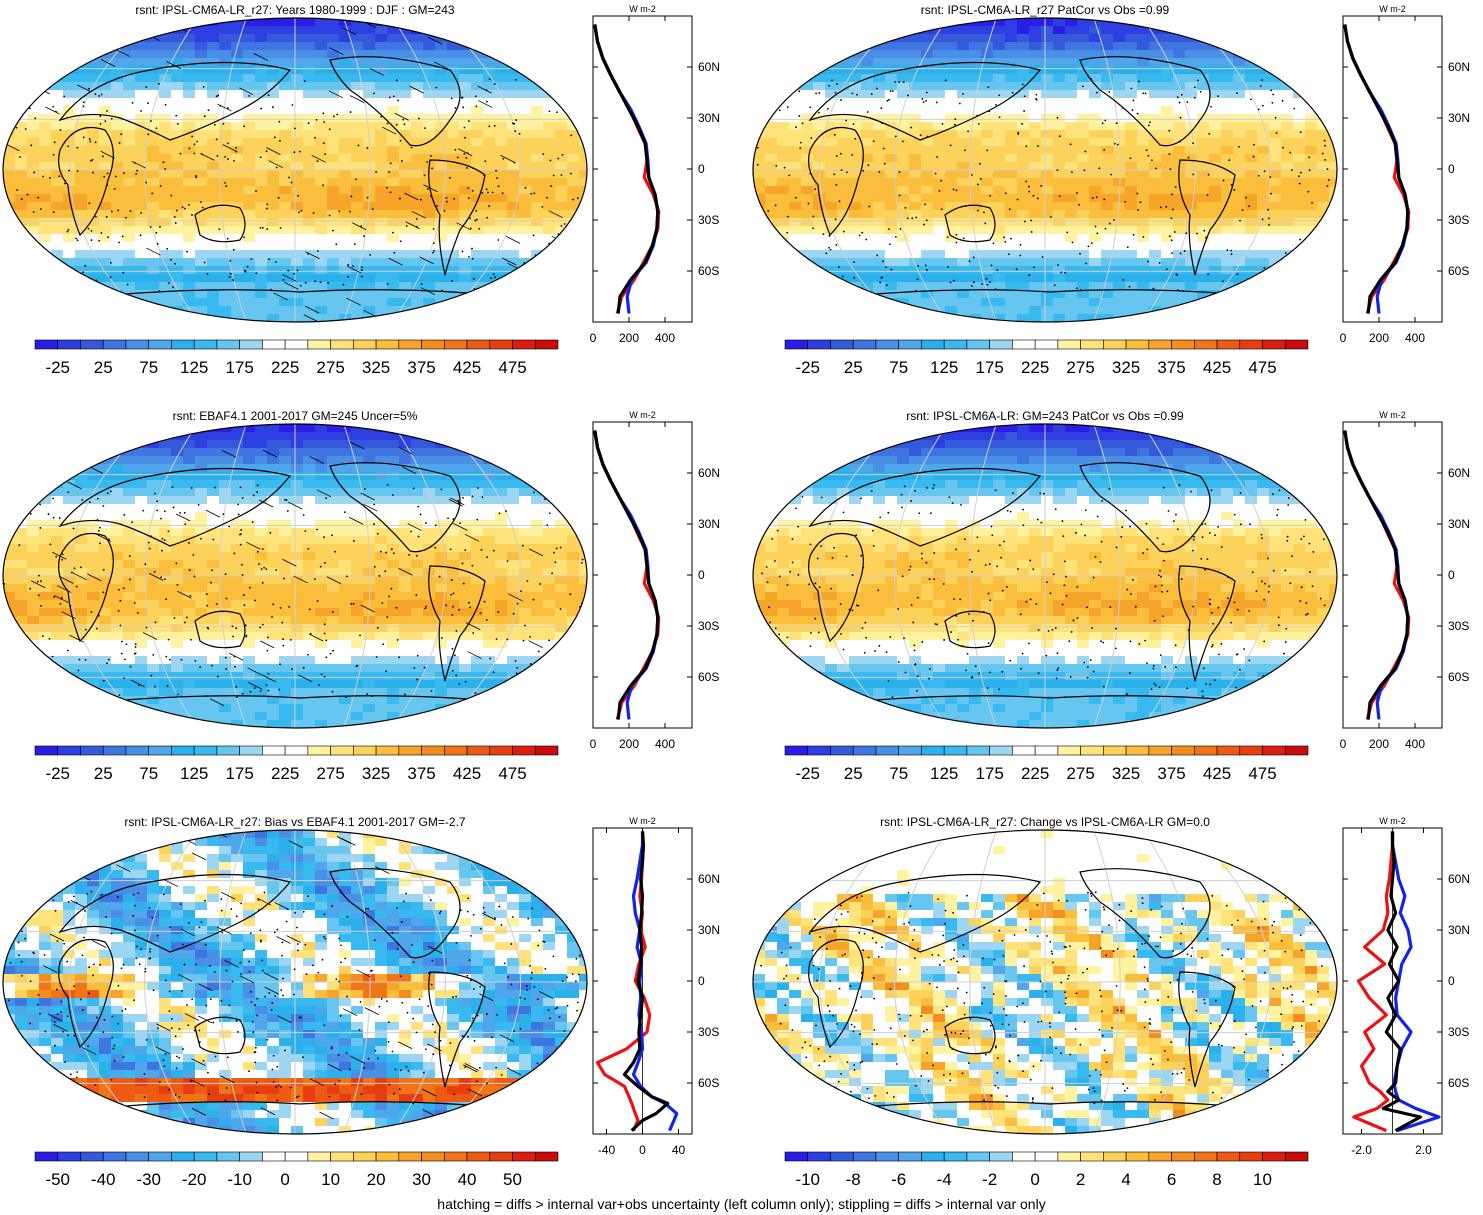 The height and width of the screenshot is (1215, 1483). Describe the element at coordinates (1406, 986) in the screenshot. I see `zonal-profile: W m-2 60N 30N 0 30S 60S -2.0 2.0` at that location.